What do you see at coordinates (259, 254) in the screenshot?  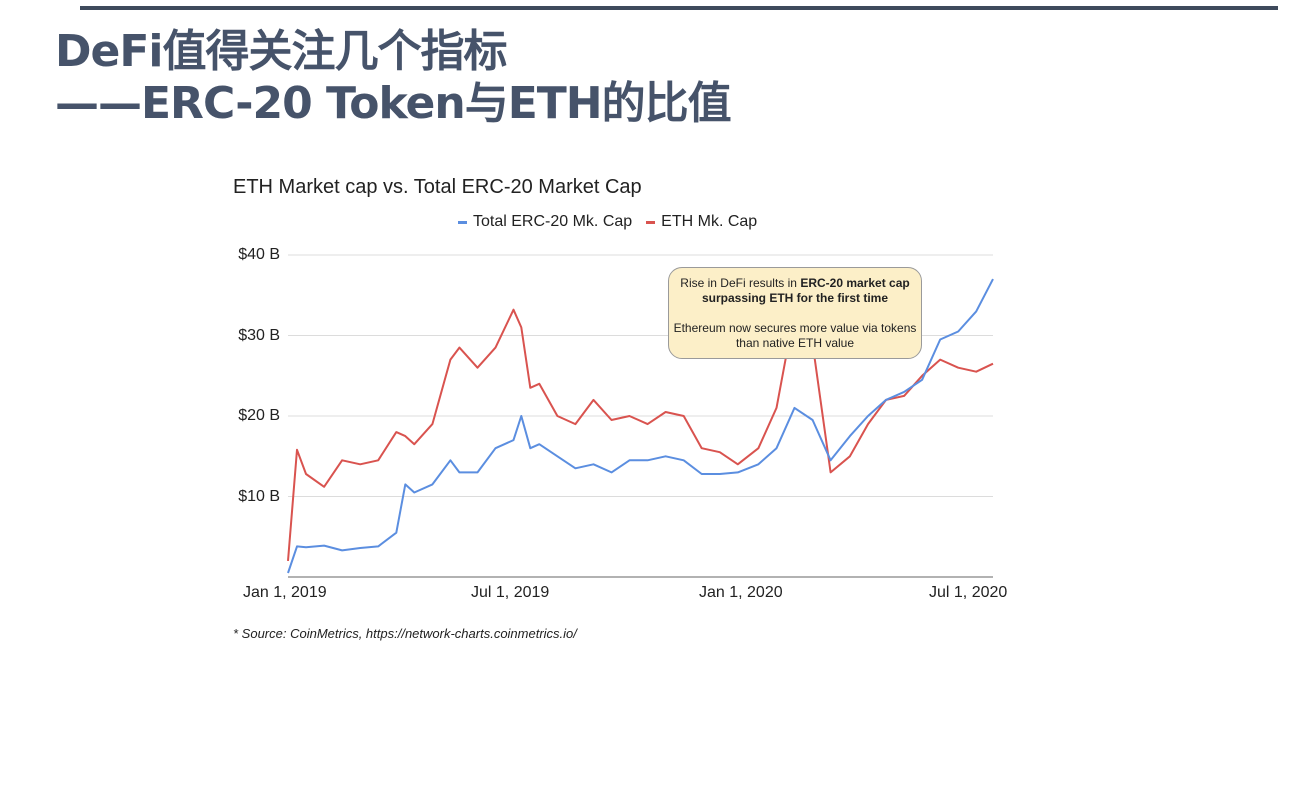 I see `y-tick-40: $40 B` at bounding box center [259, 254].